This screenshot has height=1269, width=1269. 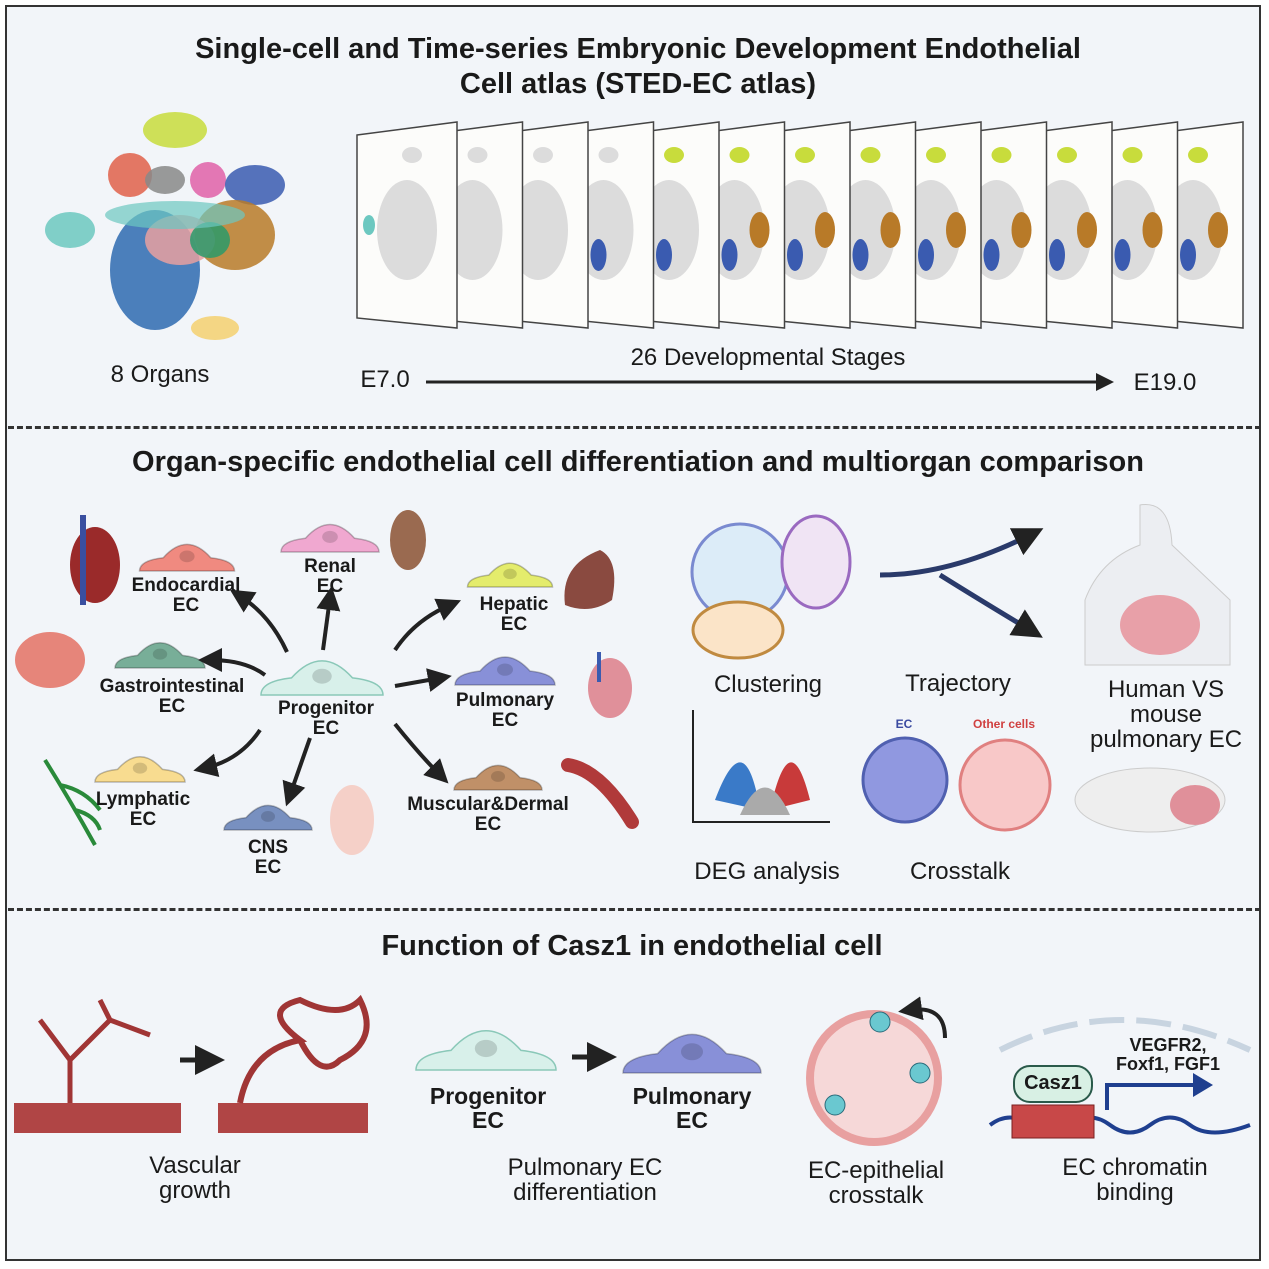 What do you see at coordinates (1004, 724) in the screenshot?
I see `crosstalk-other-cells-label: Other cells` at bounding box center [1004, 724].